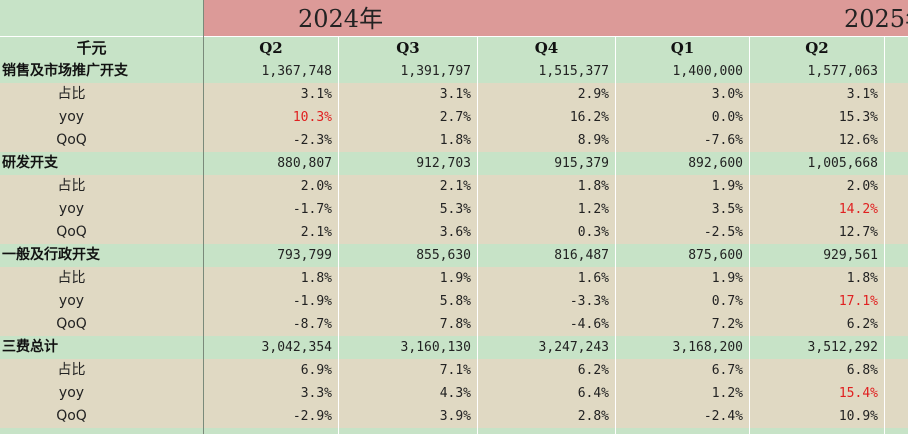 The height and width of the screenshot is (434, 908). Describe the element at coordinates (547, 94) in the screenshot. I see `value-cell: 2.9%` at that location.